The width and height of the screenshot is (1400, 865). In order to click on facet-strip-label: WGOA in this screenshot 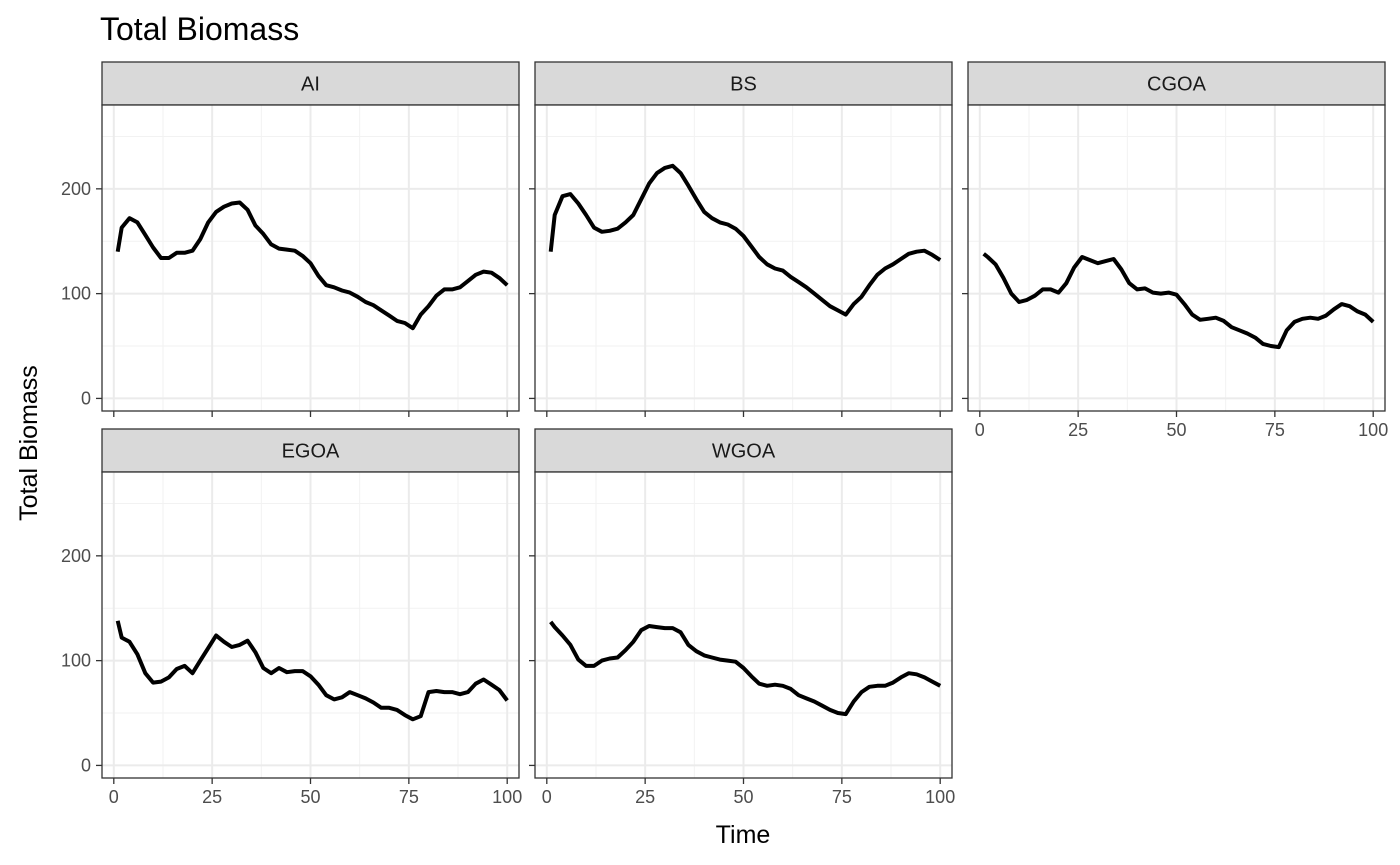, I will do `click(744, 452)`.